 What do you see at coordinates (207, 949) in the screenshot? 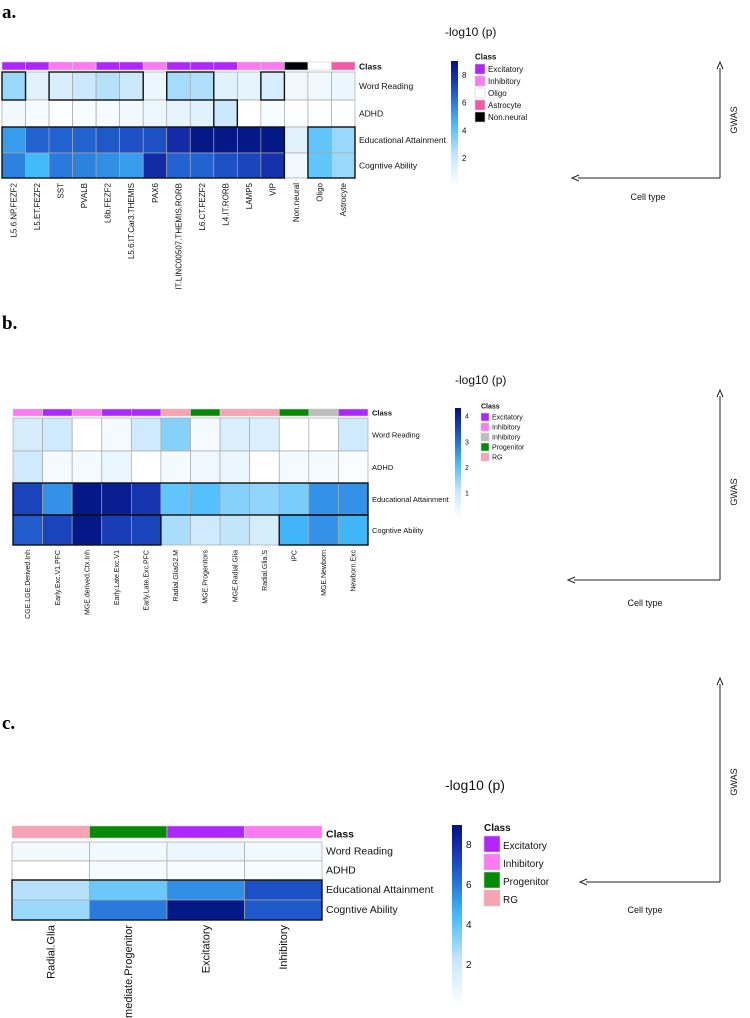
I see `column-label: Excitatory` at bounding box center [207, 949].